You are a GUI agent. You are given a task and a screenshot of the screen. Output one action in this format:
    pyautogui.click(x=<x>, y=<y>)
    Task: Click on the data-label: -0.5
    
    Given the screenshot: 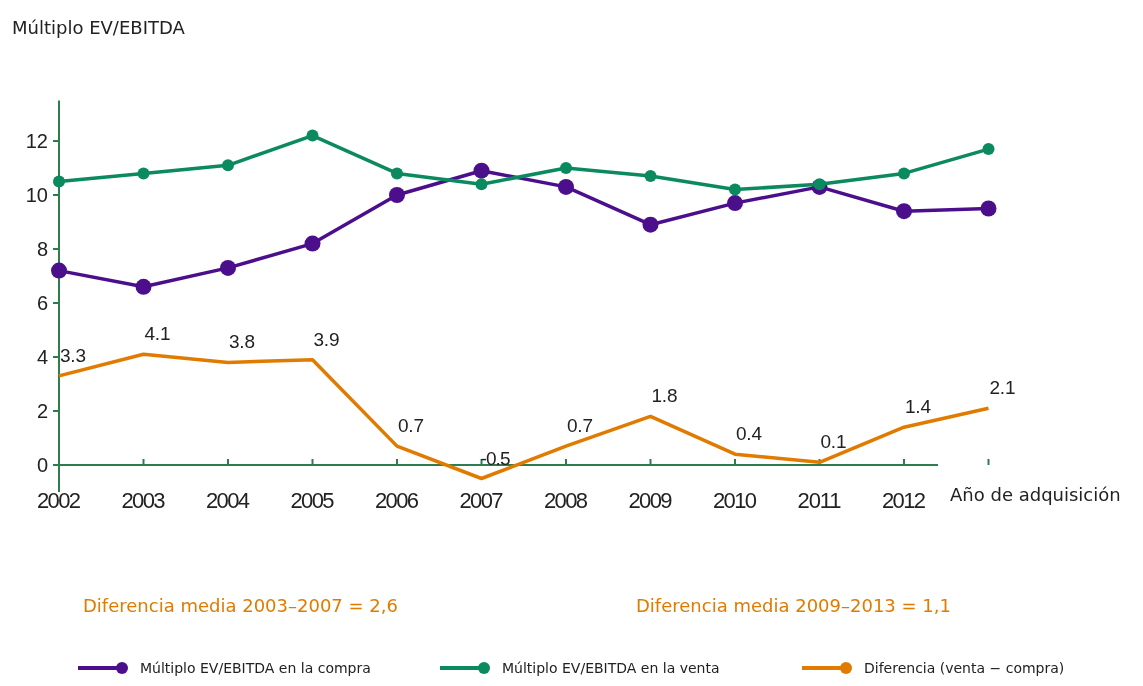 What is the action you would take?
    pyautogui.click(x=495, y=458)
    